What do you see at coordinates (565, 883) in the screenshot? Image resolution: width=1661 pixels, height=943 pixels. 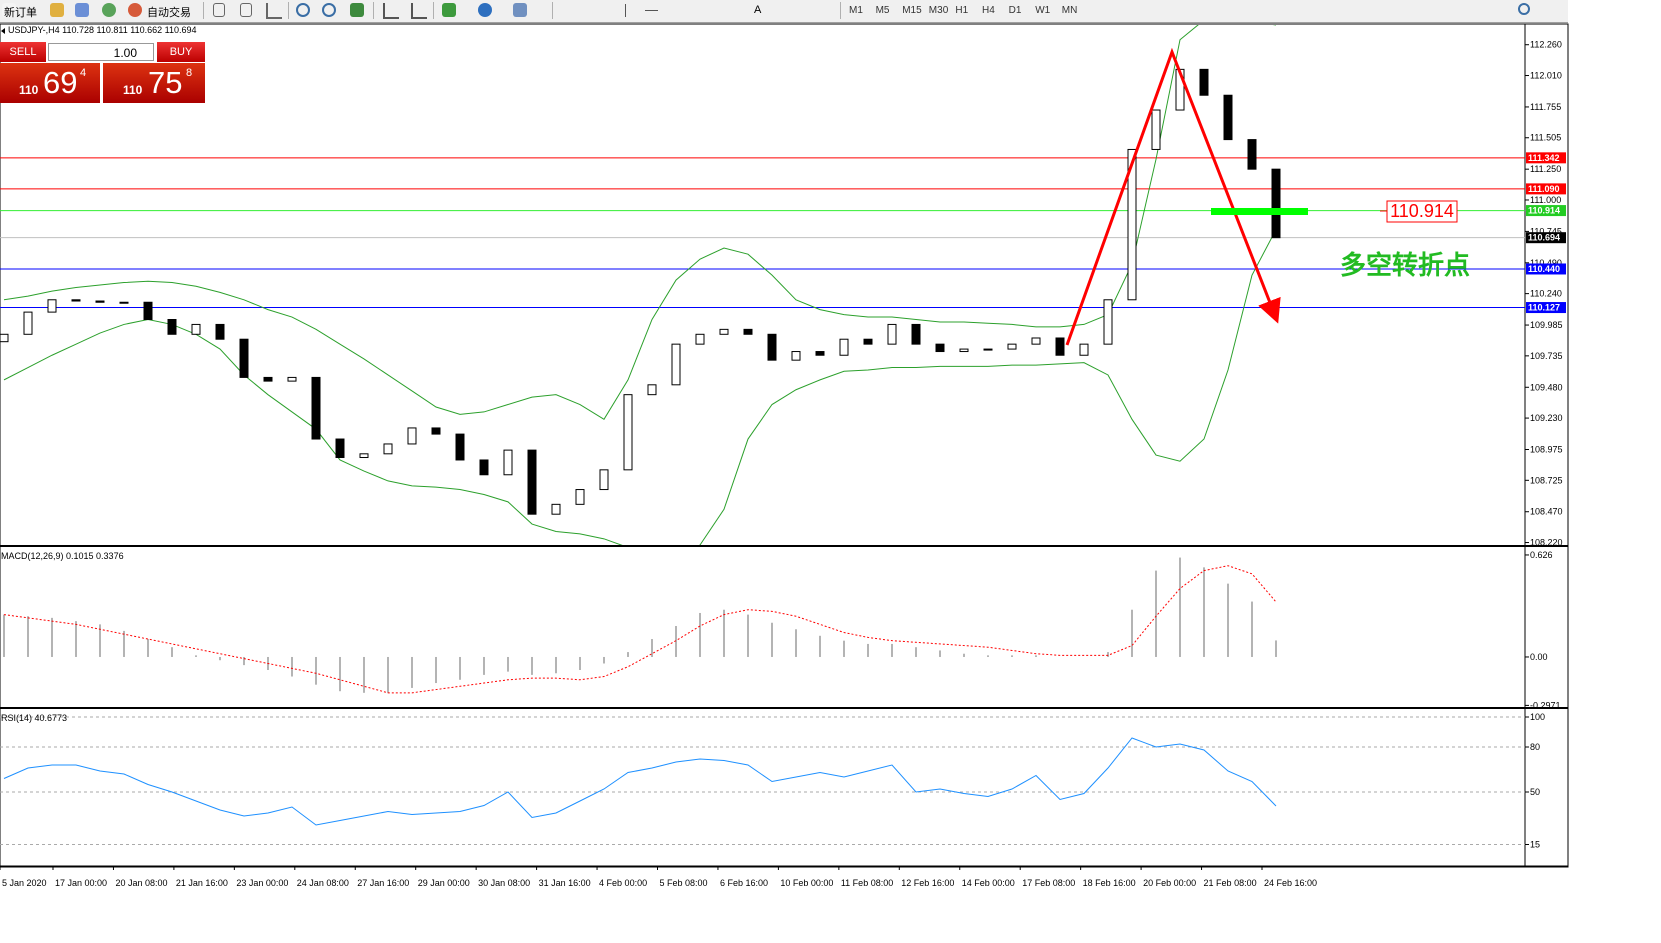 I see `x-tick-label: 31 Jan 16:00` at bounding box center [565, 883].